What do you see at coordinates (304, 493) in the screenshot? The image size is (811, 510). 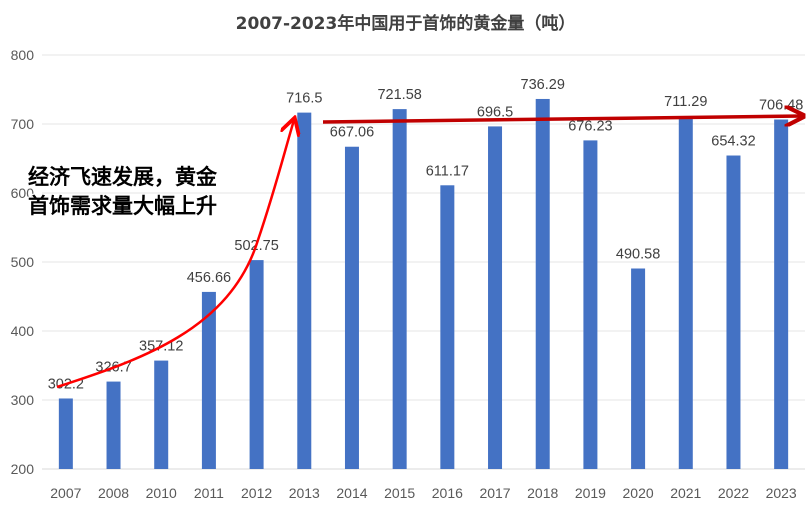 I see `x-tick-label: 2013` at bounding box center [304, 493].